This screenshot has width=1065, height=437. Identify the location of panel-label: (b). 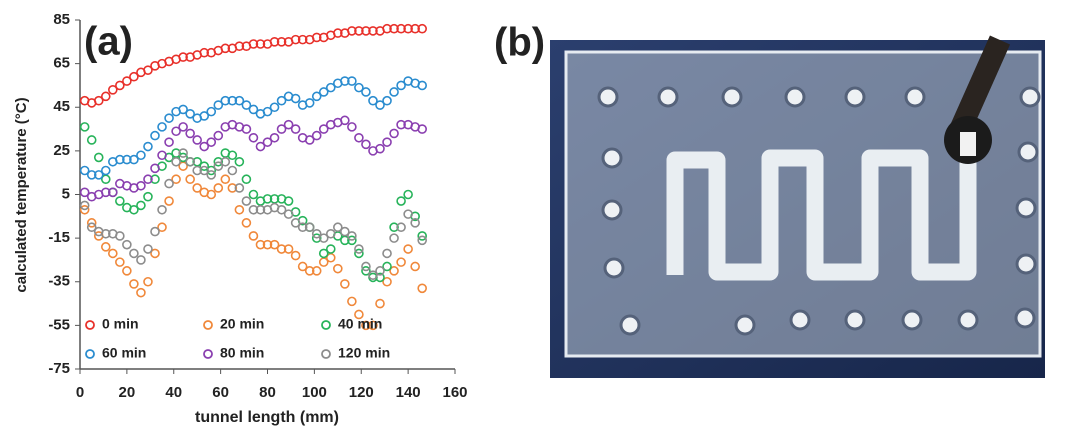
(519, 43).